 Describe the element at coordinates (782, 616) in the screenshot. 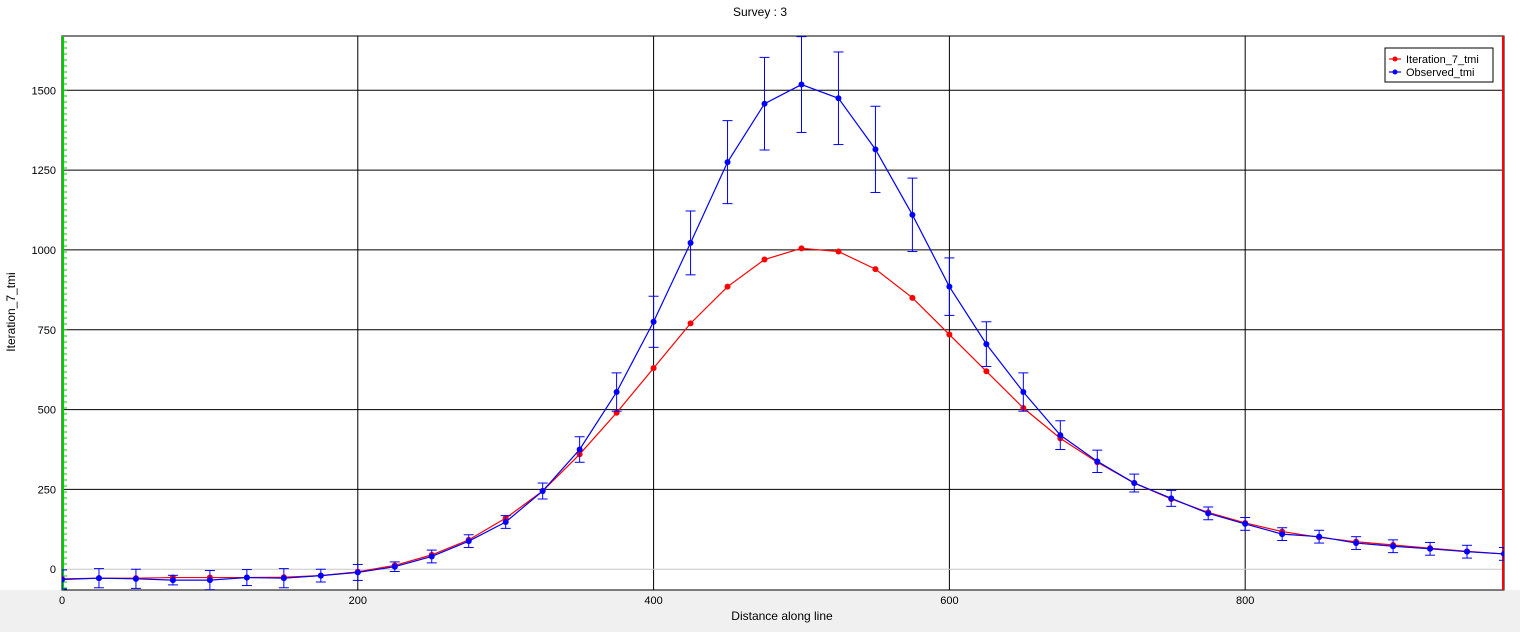

I see `x-axis-label: Distance along line` at that location.